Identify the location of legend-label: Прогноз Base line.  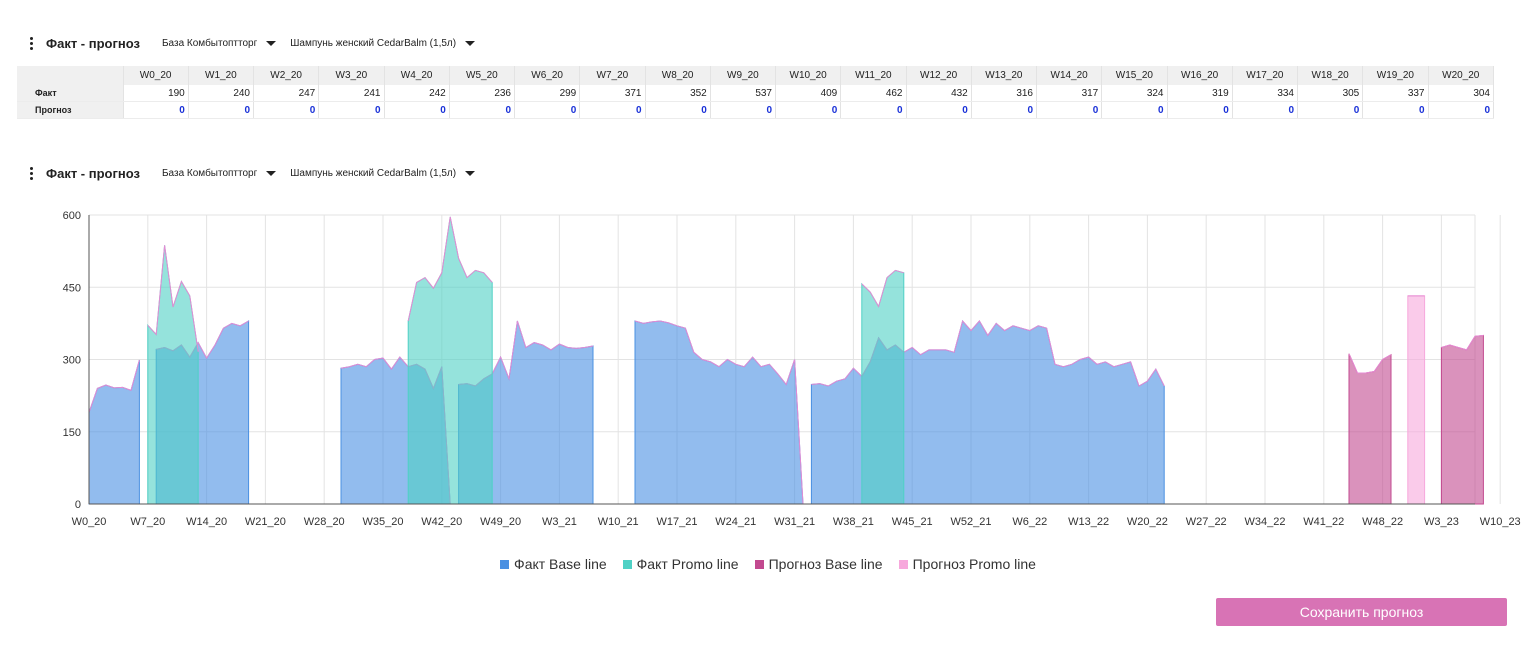
(825, 564).